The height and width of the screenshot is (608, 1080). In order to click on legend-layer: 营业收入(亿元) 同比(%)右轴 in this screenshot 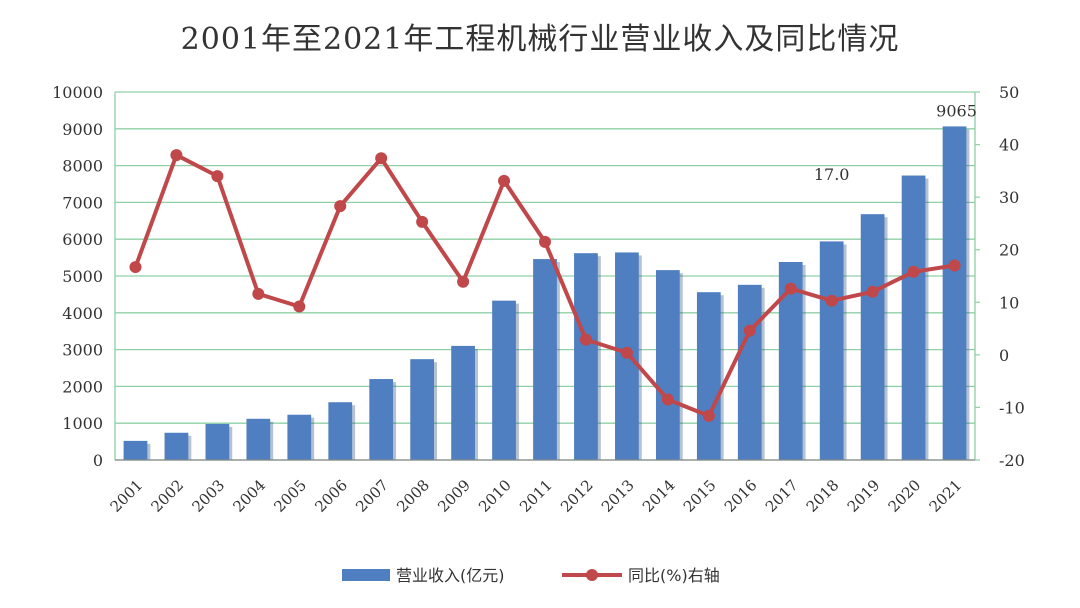, I will do `click(531, 575)`.